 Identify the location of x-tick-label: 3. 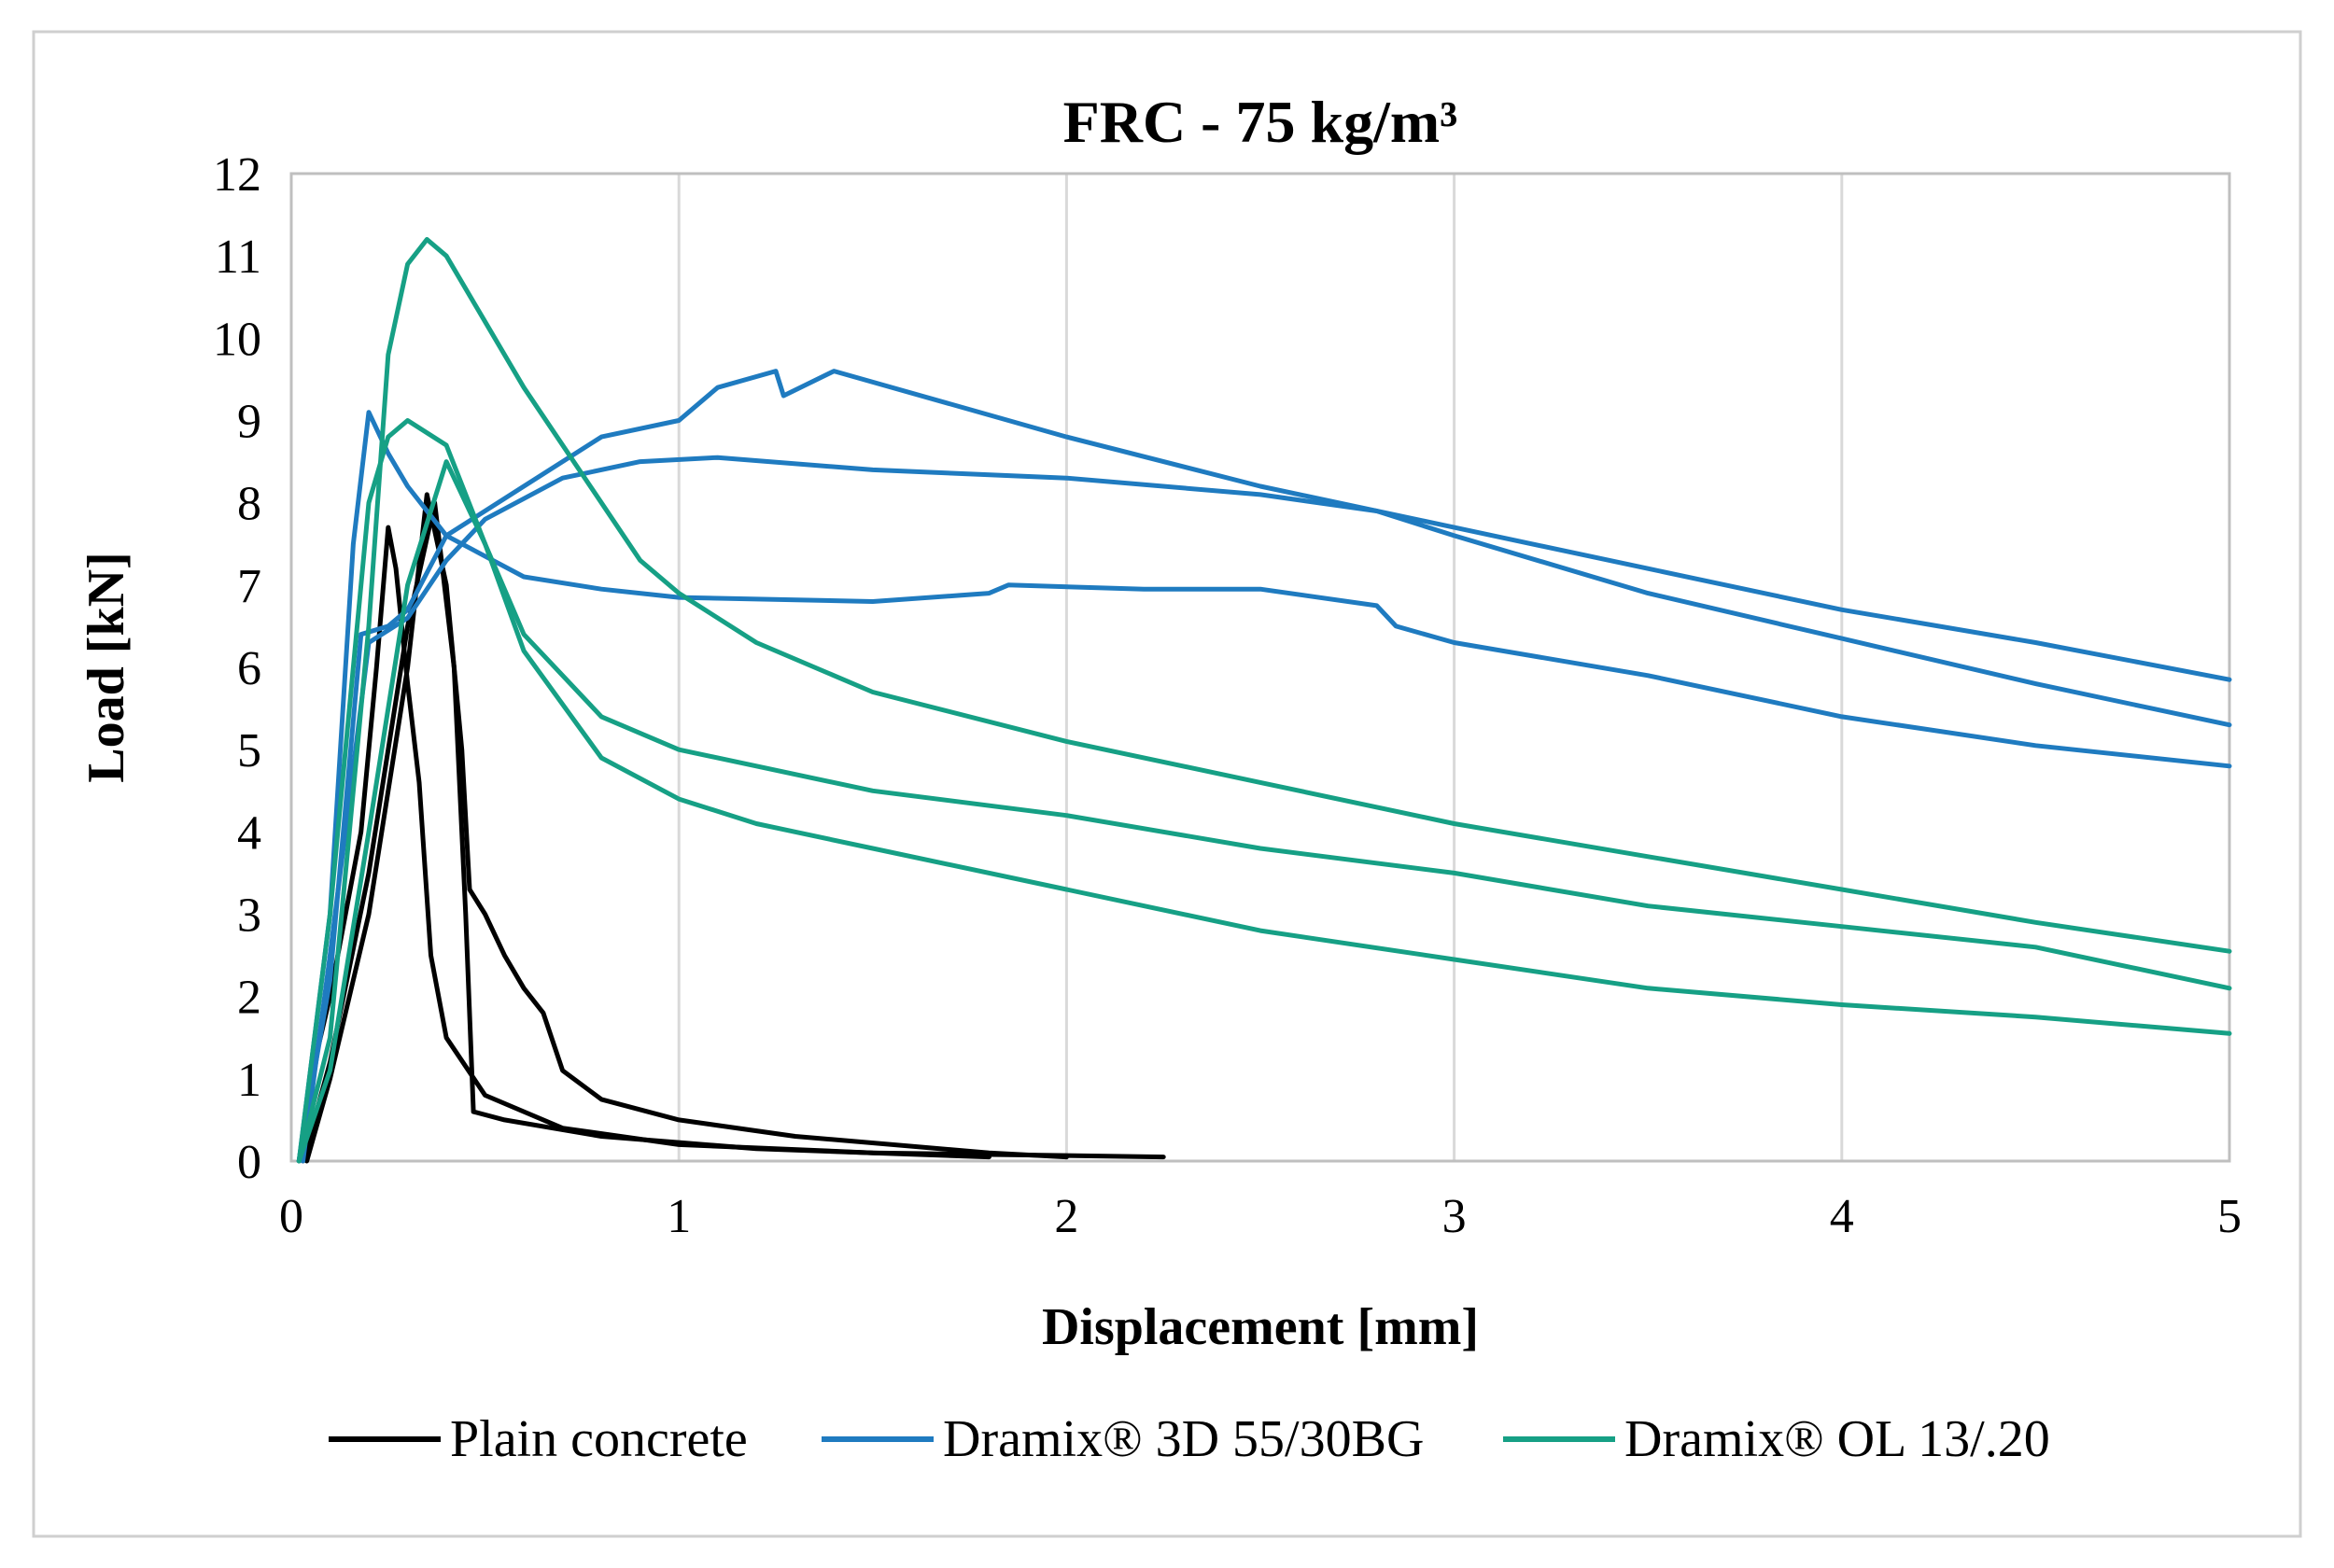
(1454, 1216).